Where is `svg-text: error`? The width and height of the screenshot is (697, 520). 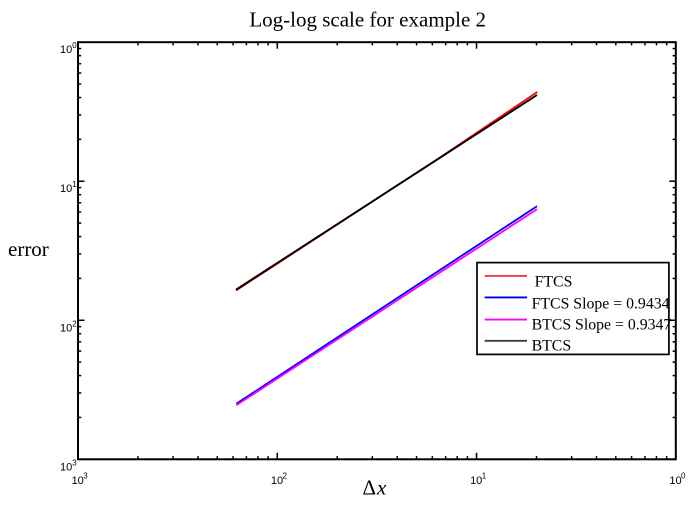 svg-text: error is located at coordinates (28, 249).